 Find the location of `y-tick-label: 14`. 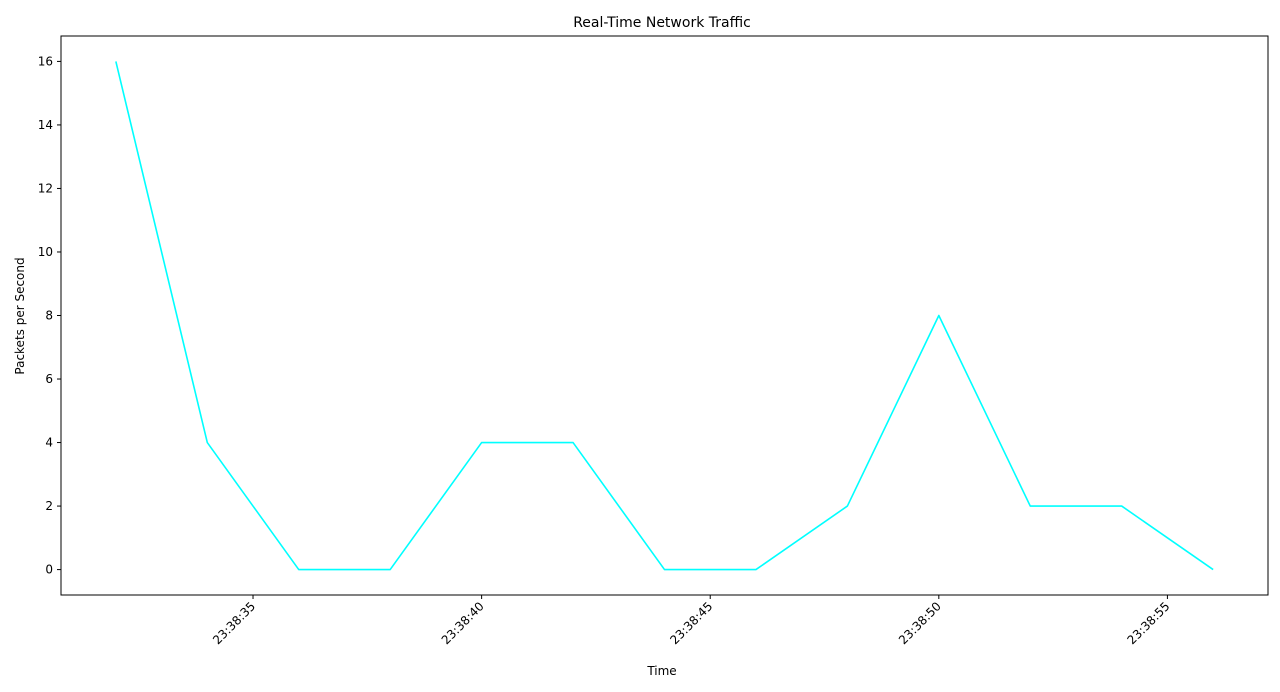

y-tick-label: 14 is located at coordinates (45, 125).